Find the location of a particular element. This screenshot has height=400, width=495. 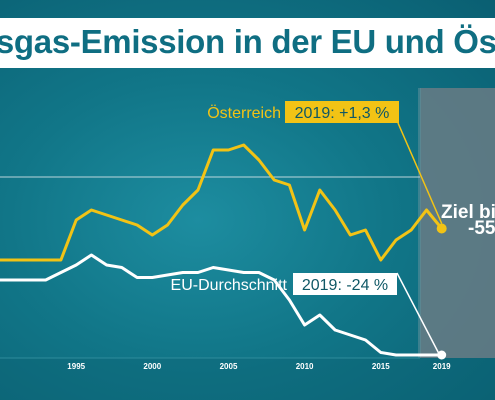

x-tick-label: 1995 is located at coordinates (76, 366).